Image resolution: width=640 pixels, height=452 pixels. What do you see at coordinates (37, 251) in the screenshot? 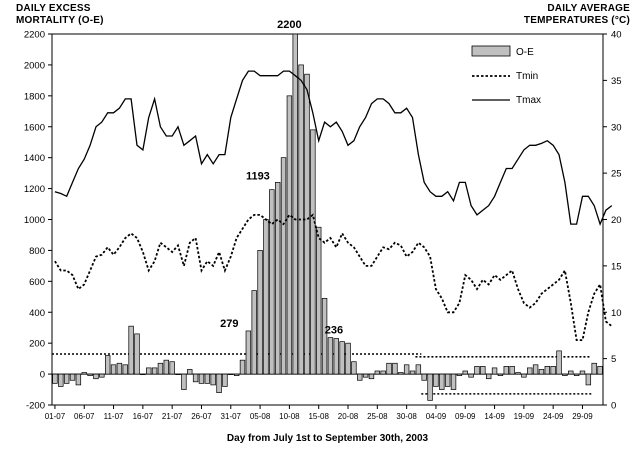
I see `left-axis-tick-label: 800` at bounding box center [37, 251].